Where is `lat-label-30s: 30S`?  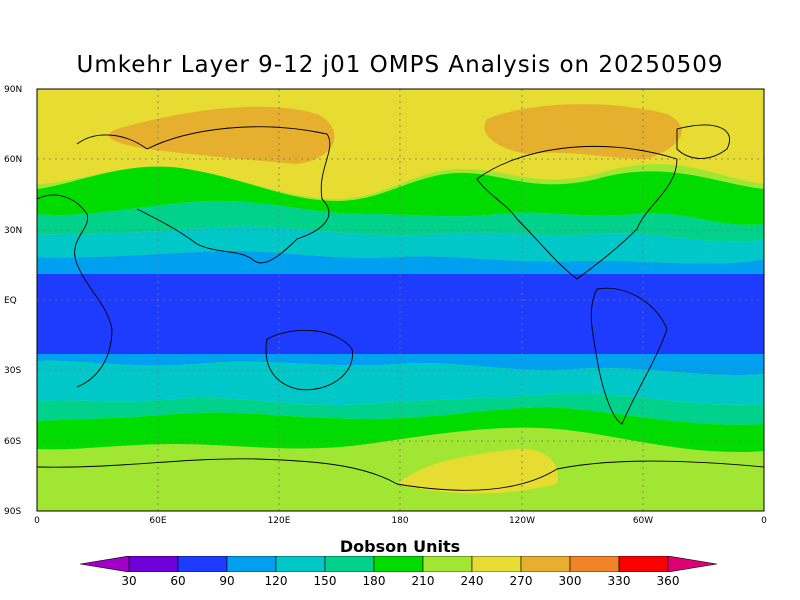 lat-label-30s: 30S is located at coordinates (13, 371).